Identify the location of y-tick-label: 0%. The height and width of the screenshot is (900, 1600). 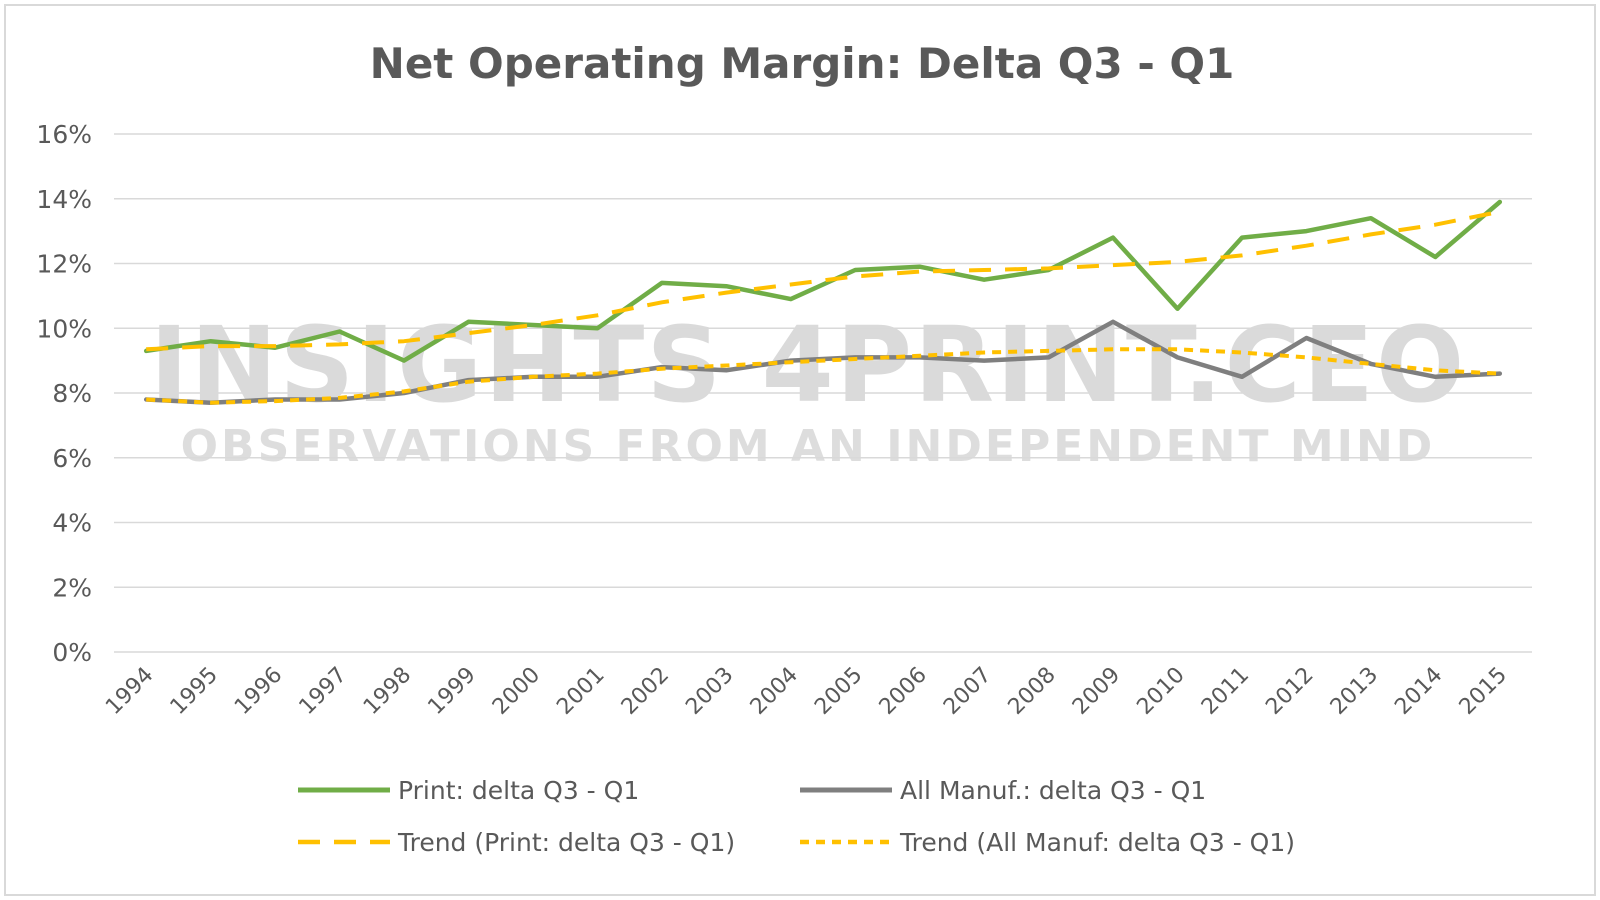
(72, 652).